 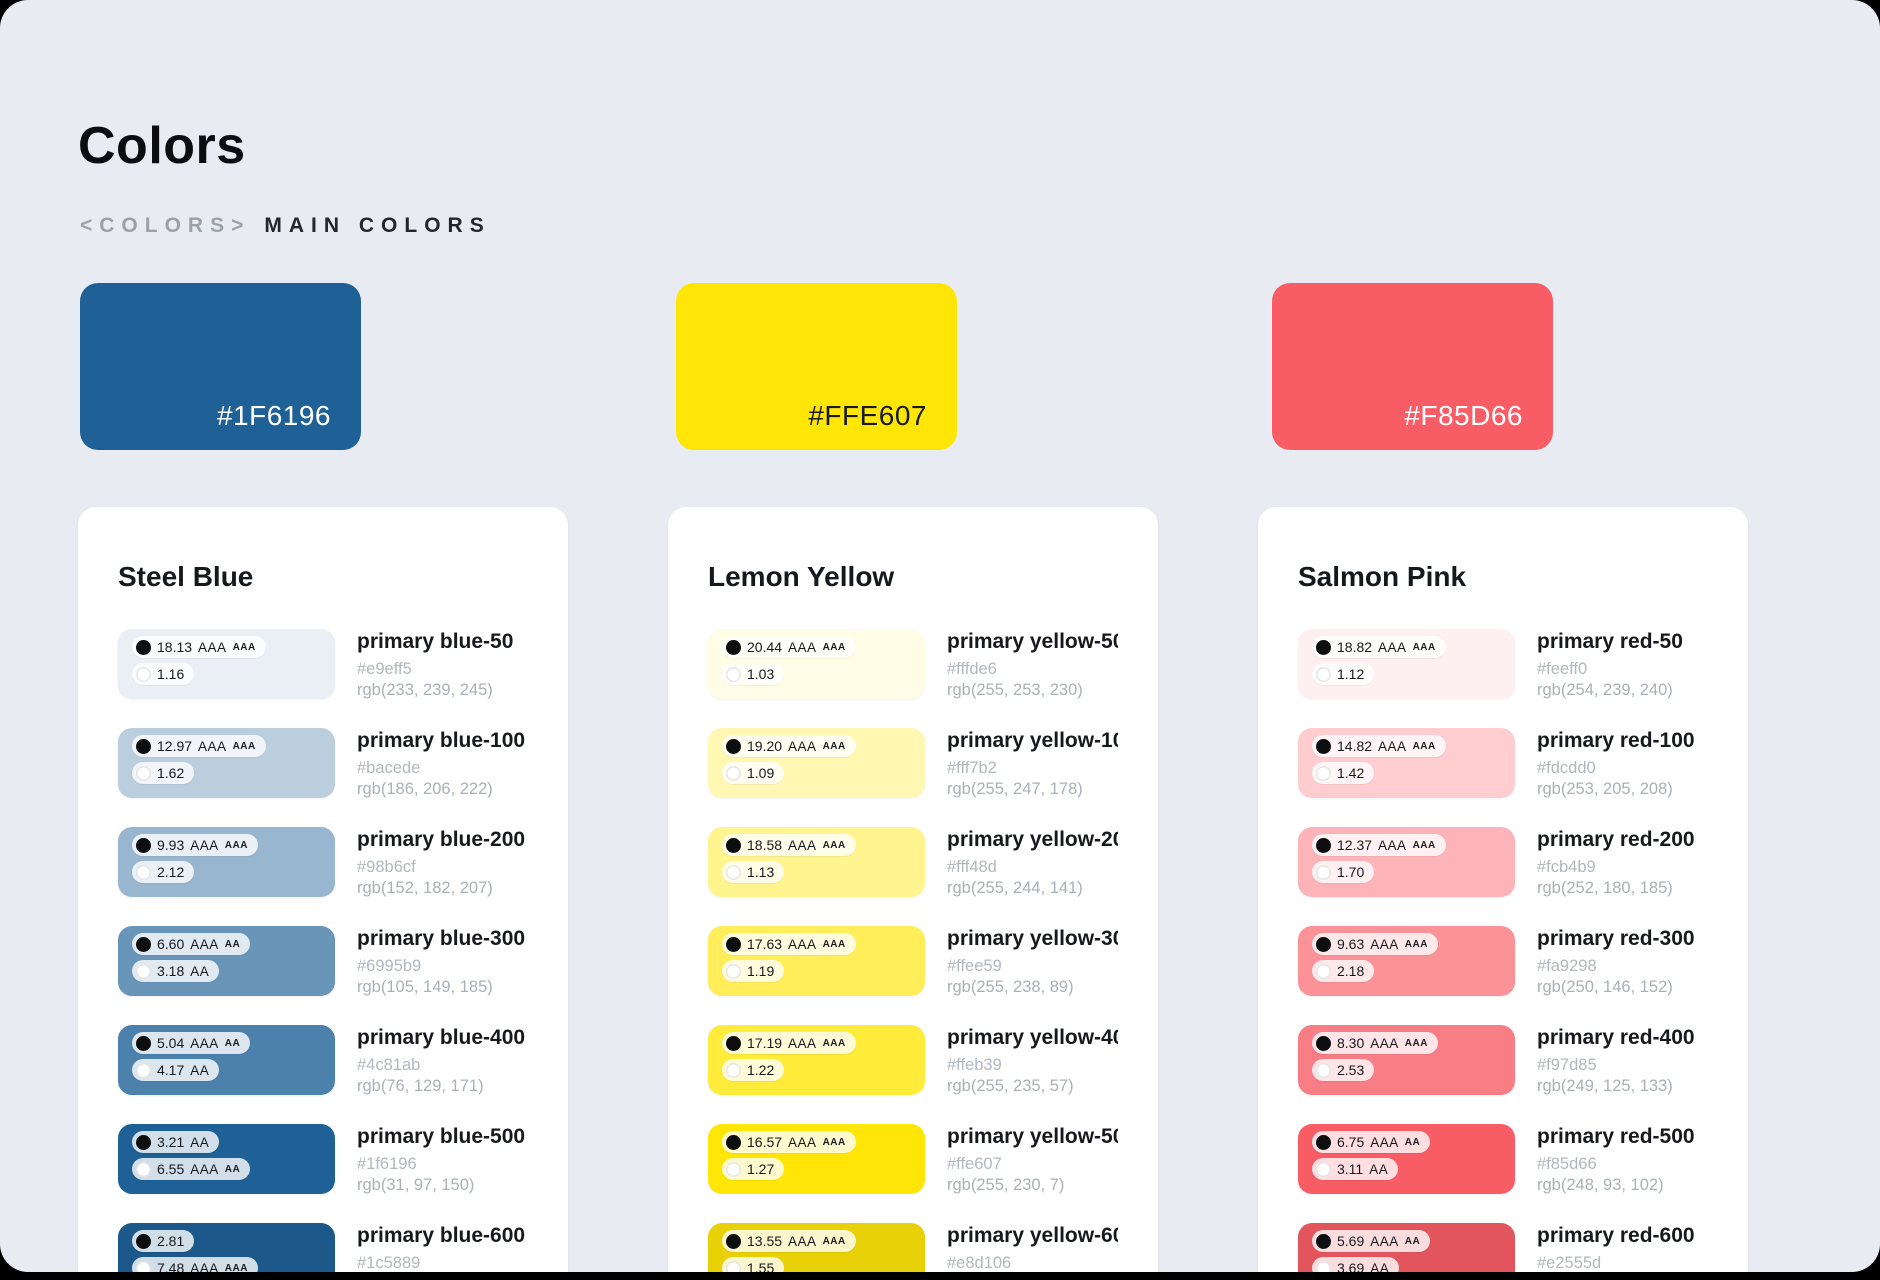 I want to click on shade-hex: #fff48d, so click(x=972, y=867).